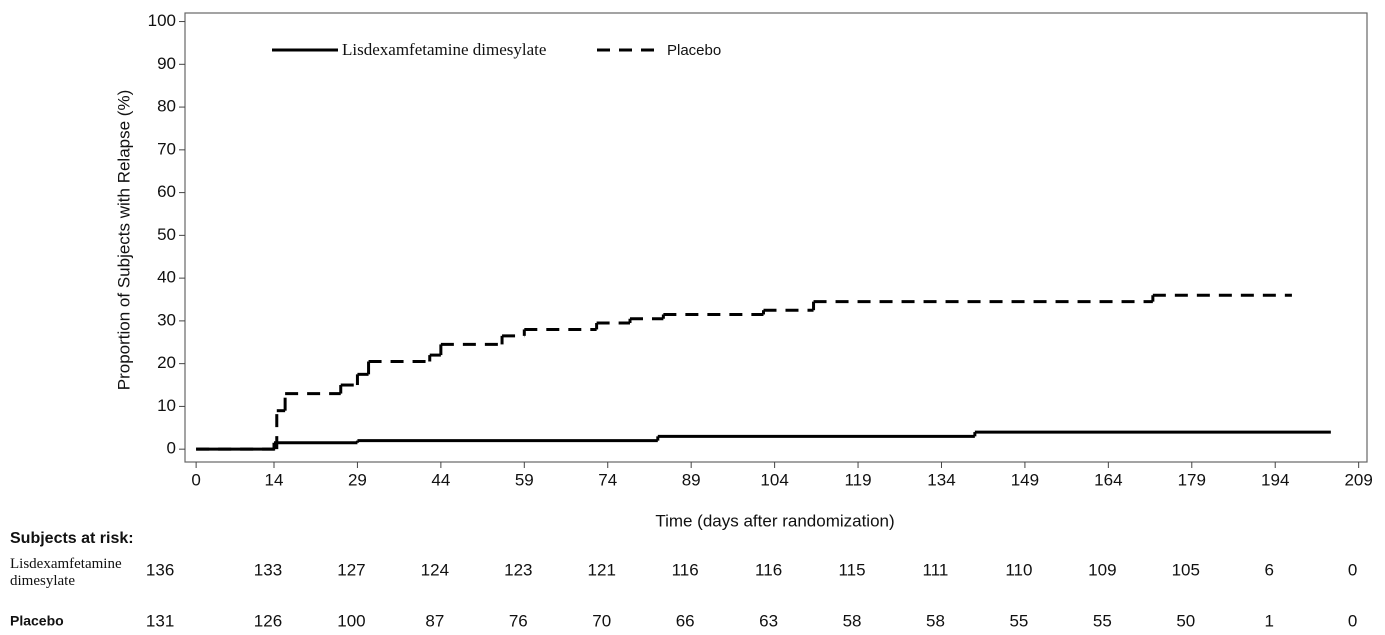 The width and height of the screenshot is (1385, 635). Describe the element at coordinates (685, 620) in the screenshot. I see `at-risk-count: 66` at that location.